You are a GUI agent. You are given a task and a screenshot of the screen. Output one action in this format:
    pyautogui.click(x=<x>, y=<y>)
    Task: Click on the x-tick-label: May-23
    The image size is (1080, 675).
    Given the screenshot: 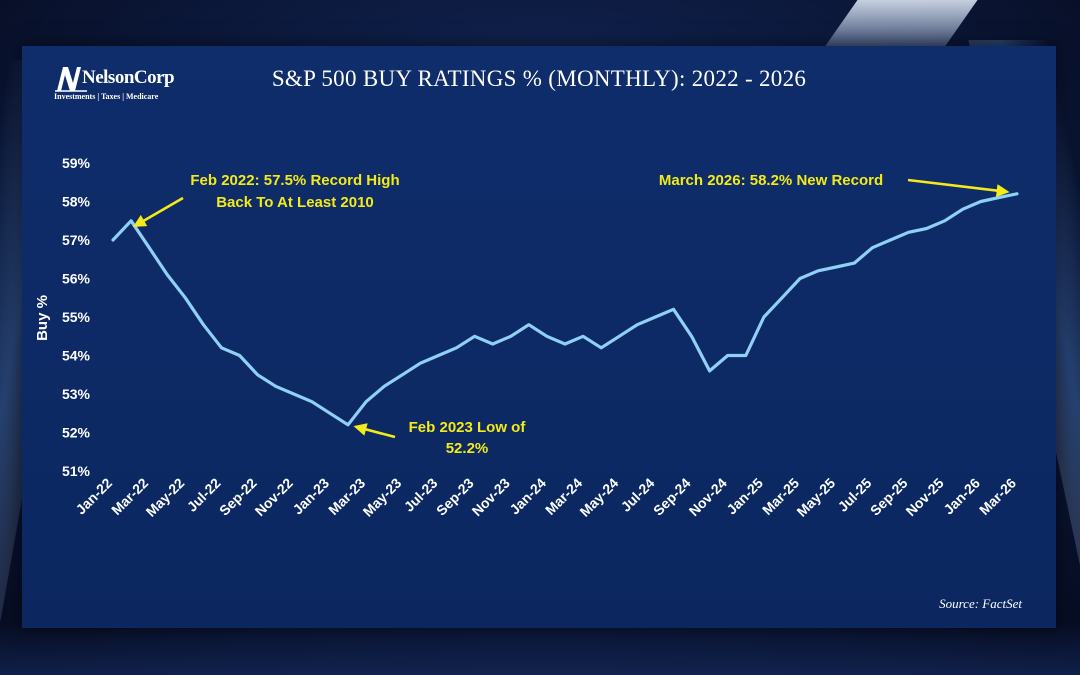 What is the action you would take?
    pyautogui.click(x=382, y=497)
    